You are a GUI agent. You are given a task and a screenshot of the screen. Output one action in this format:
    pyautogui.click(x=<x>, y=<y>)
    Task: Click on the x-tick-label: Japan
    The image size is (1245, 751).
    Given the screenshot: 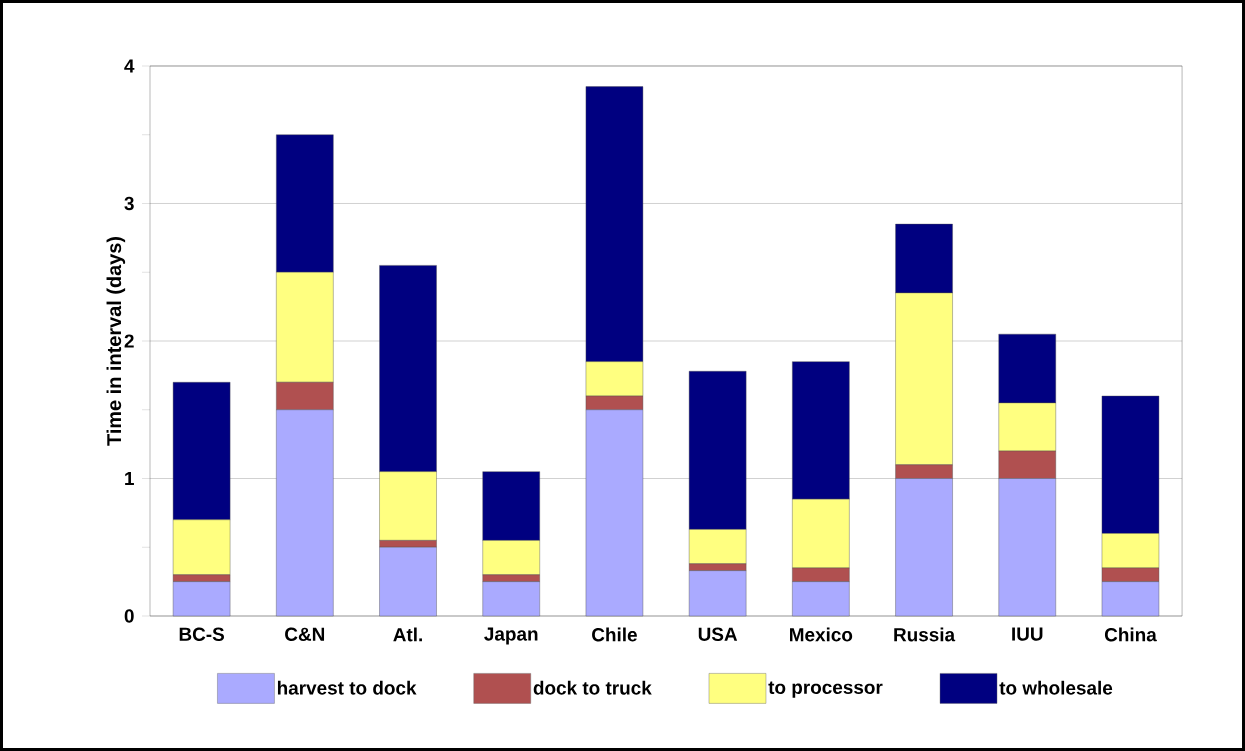 What is the action you would take?
    pyautogui.click(x=511, y=636)
    